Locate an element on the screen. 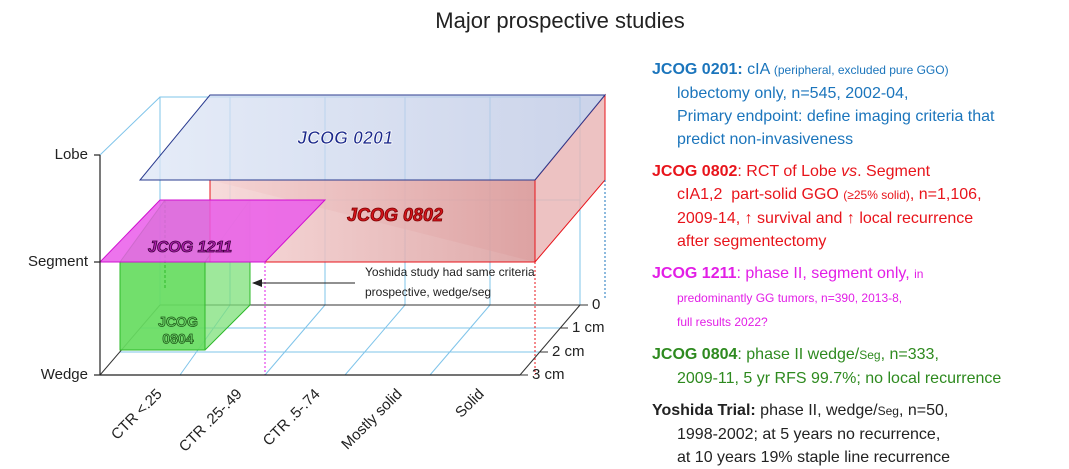  study-line: predict non-invasiveness is located at coordinates (859, 139).